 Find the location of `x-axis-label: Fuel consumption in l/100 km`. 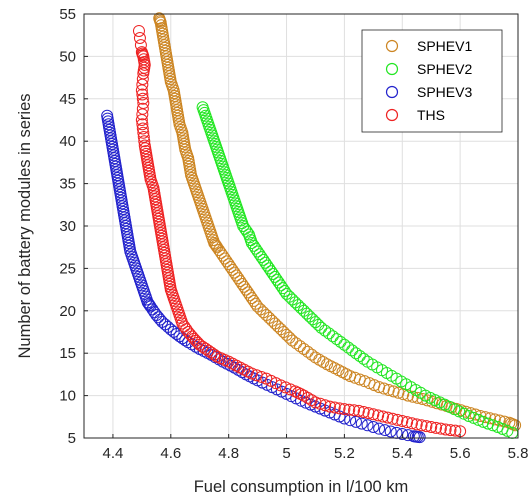

x-axis-label: Fuel consumption in l/100 km is located at coordinates (301, 487).